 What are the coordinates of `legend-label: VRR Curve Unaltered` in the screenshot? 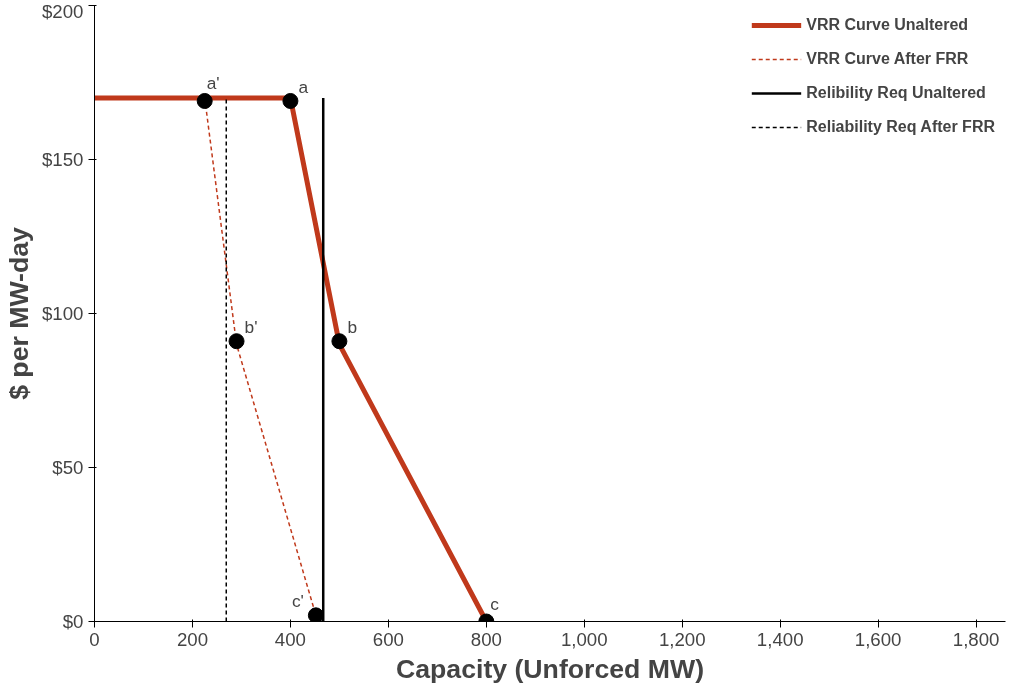 It's located at (887, 25).